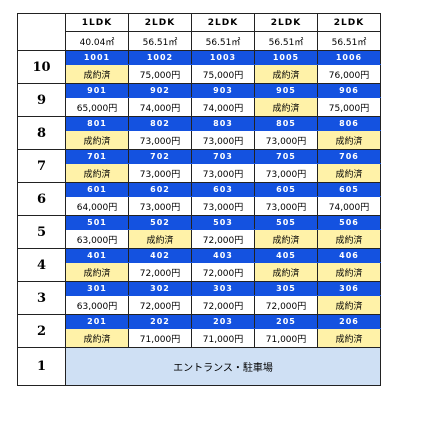 Image resolution: width=425 pixels, height=432 pixels. I want to click on room-number-row: 5 501 502 503 505 506, so click(199, 232).